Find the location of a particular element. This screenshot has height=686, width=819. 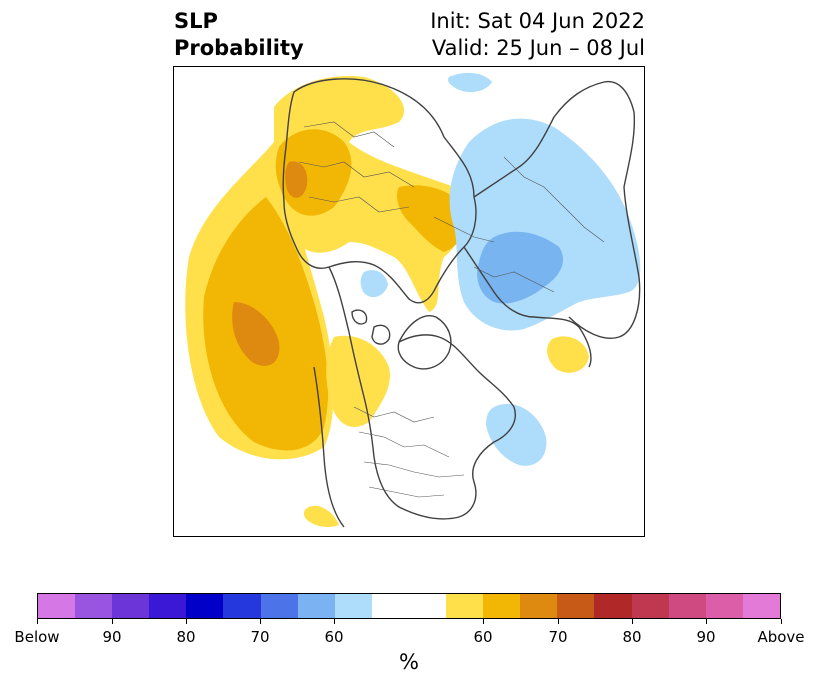

colorbar-unit: % is located at coordinates (409, 662).